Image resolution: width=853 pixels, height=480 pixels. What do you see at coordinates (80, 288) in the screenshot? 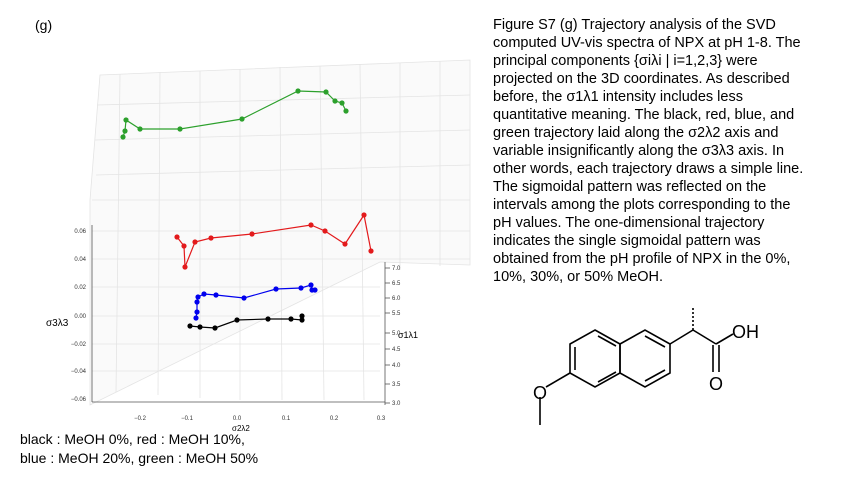
I see `z-tick-label: 0.02` at bounding box center [80, 288].